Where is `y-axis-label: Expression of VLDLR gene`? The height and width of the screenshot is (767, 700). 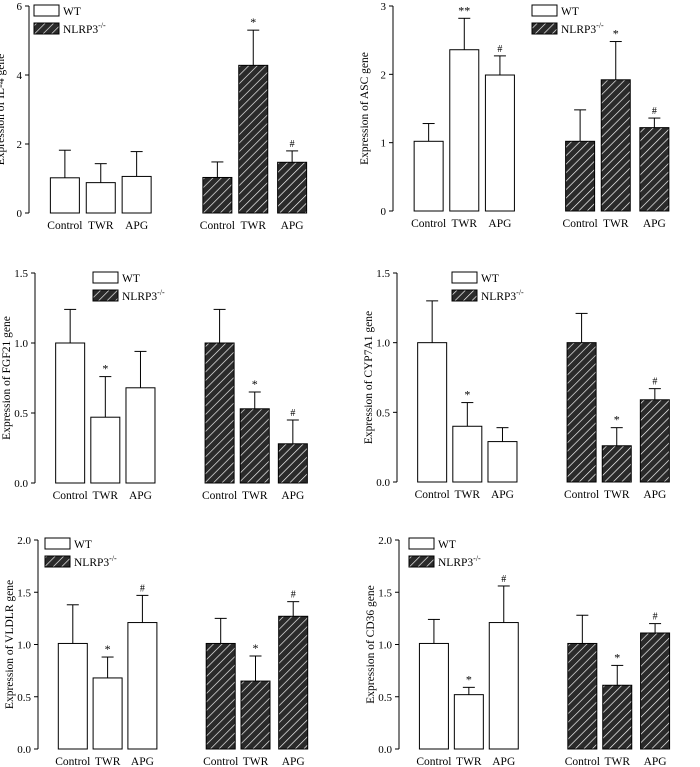 y-axis-label: Expression of VLDLR gene is located at coordinates (10, 644).